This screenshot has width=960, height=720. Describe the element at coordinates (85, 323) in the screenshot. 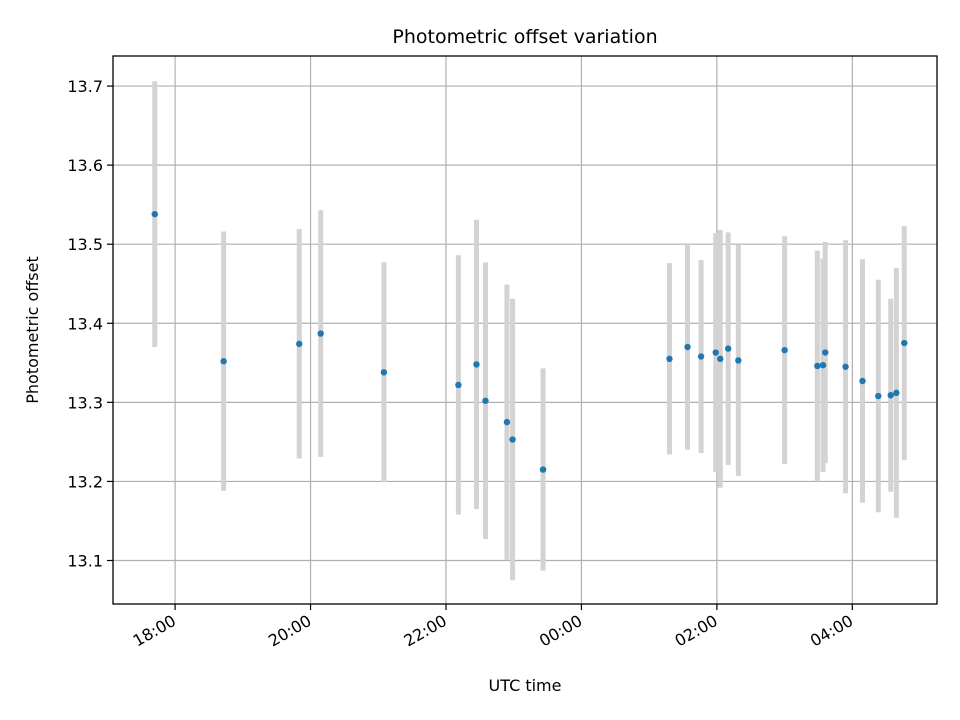

I see `y-tick-label: 13.4` at that location.